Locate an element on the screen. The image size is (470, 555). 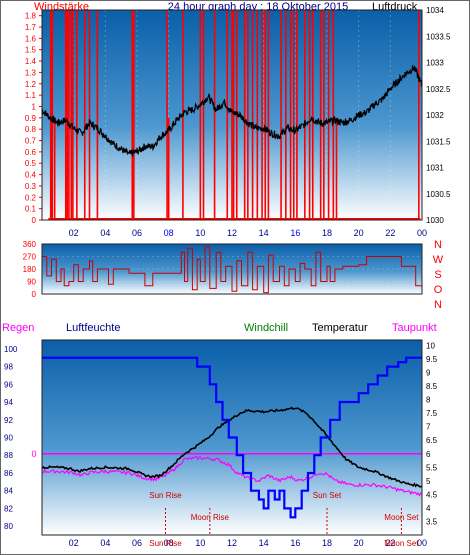
humidity-tick-label: 86 is located at coordinates (8, 473).